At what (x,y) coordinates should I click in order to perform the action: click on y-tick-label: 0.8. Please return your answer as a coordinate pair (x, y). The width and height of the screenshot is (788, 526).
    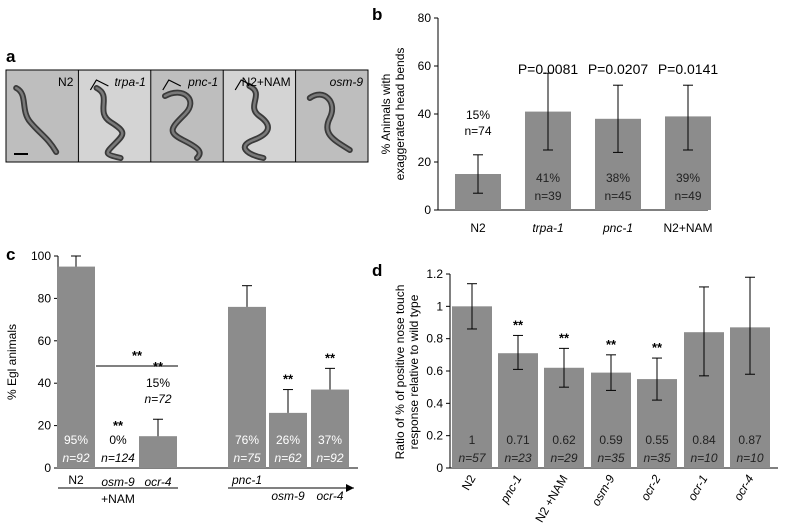
    Looking at the image, I should click on (434, 339).